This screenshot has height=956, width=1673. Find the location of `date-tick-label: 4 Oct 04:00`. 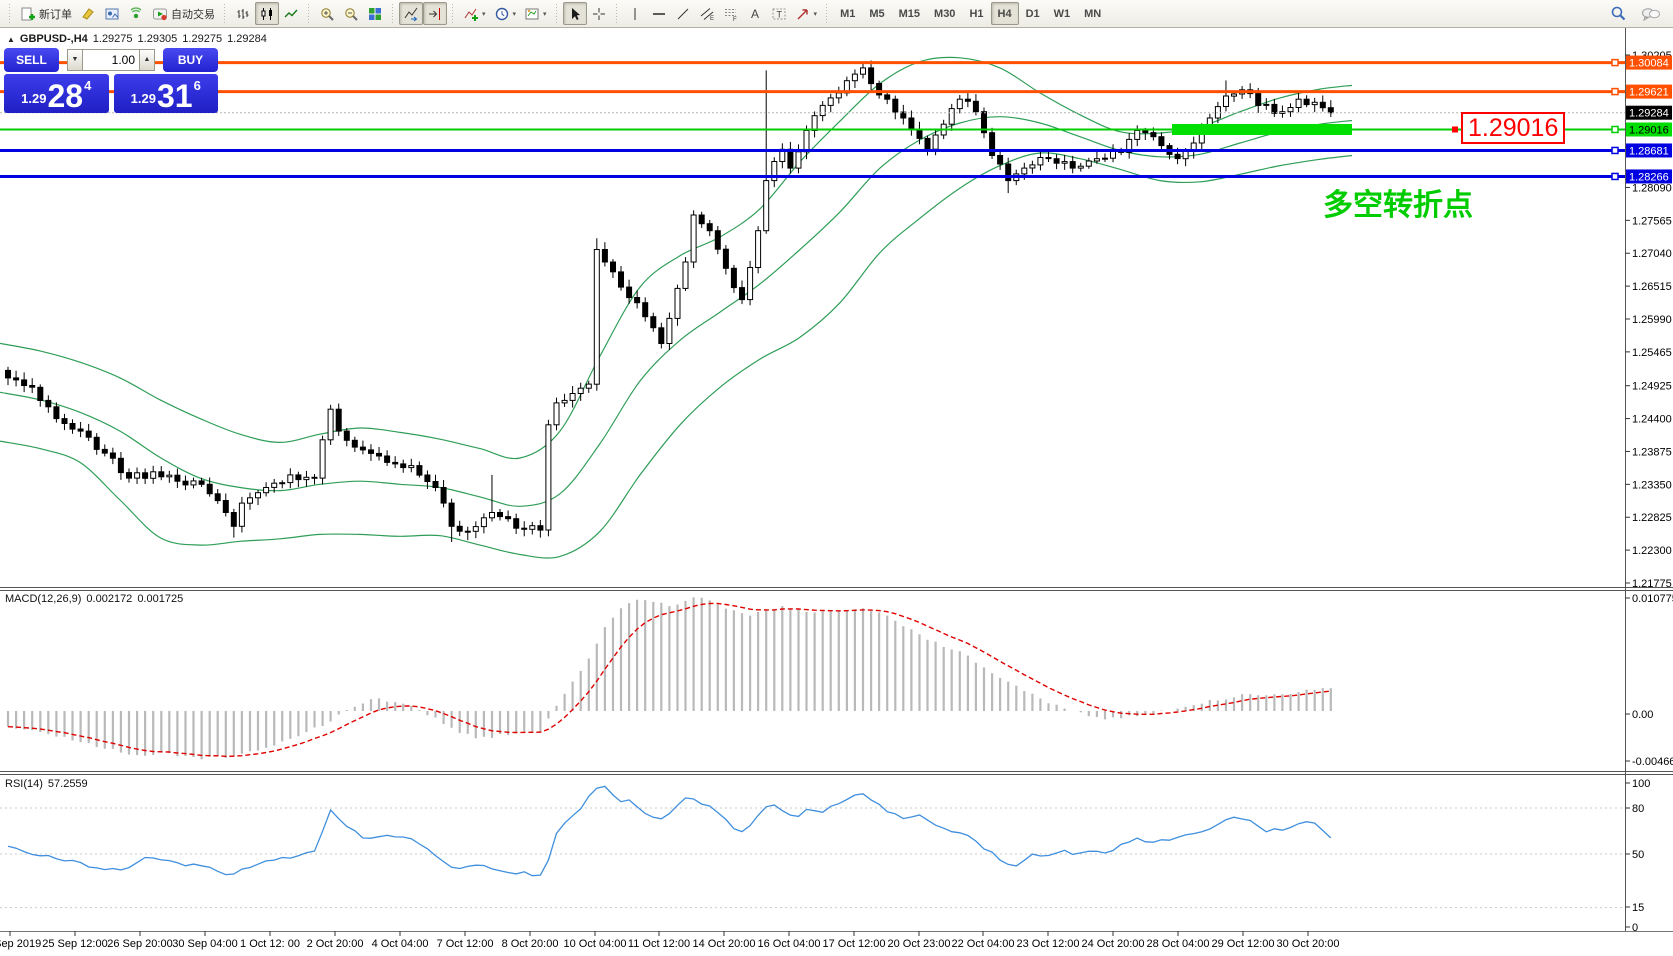

date-tick-label: 4 Oct 04:00 is located at coordinates (400, 944).